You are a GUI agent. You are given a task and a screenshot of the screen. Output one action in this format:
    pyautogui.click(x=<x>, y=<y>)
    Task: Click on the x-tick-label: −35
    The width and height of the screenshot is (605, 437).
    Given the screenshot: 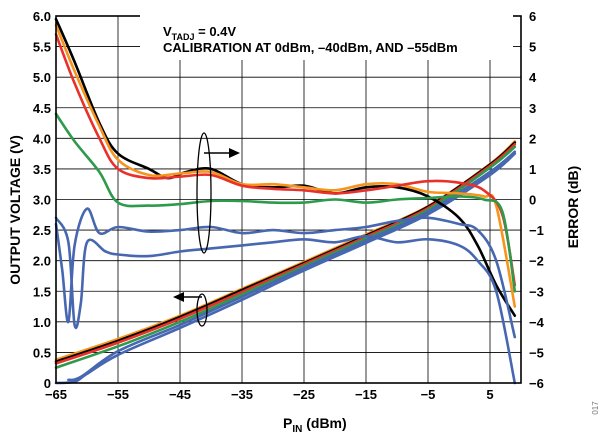 What is the action you would take?
    pyautogui.click(x=242, y=394)
    